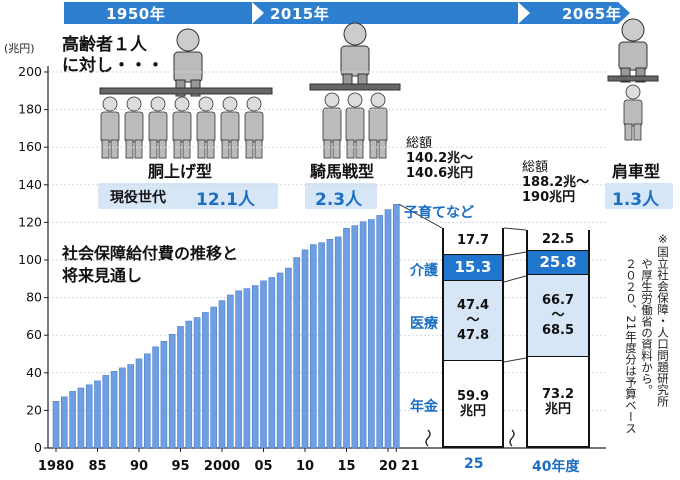 Image resolution: width=680 pixels, height=480 pixels. What do you see at coordinates (38, 447) in the screenshot?
I see `y-tick-label: 0` at bounding box center [38, 447].